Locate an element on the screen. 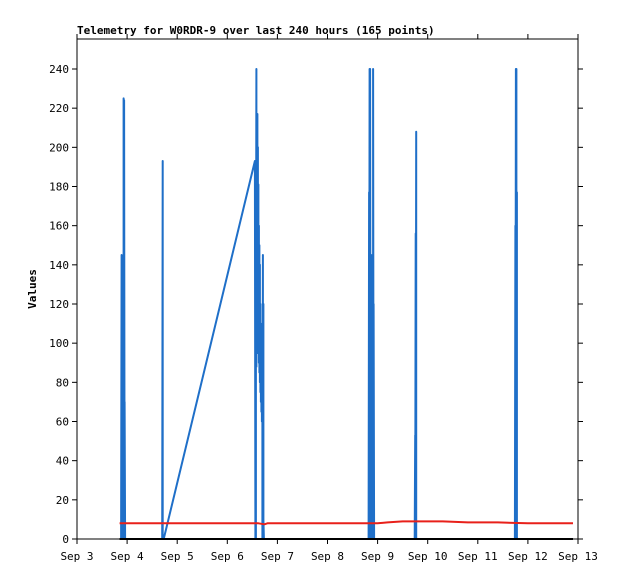  y-tick-label: 20 is located at coordinates (62, 500).